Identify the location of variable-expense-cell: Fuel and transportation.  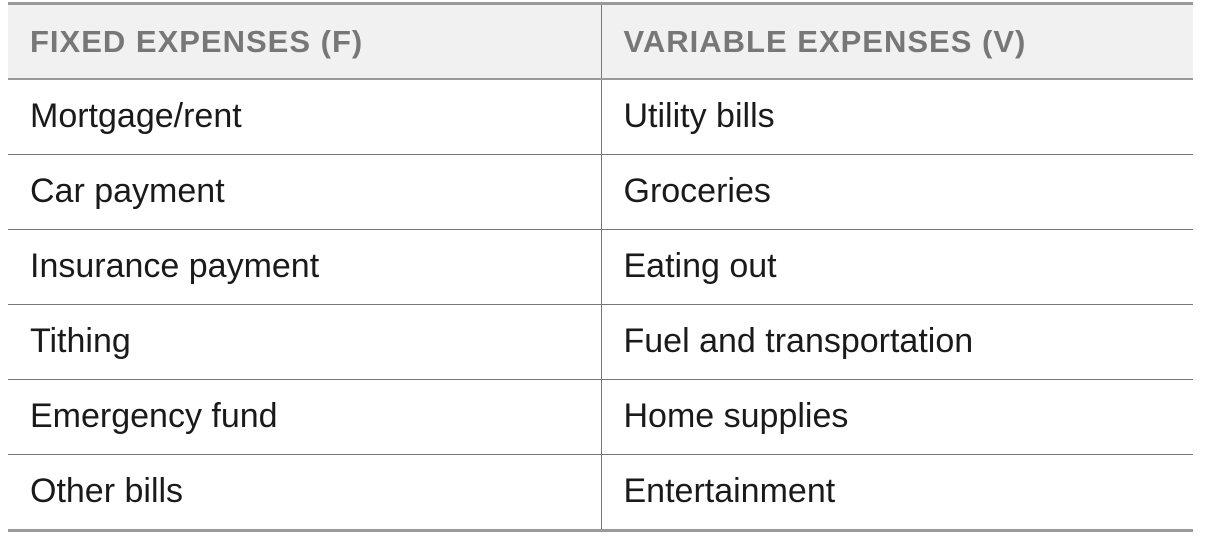
(897, 342).